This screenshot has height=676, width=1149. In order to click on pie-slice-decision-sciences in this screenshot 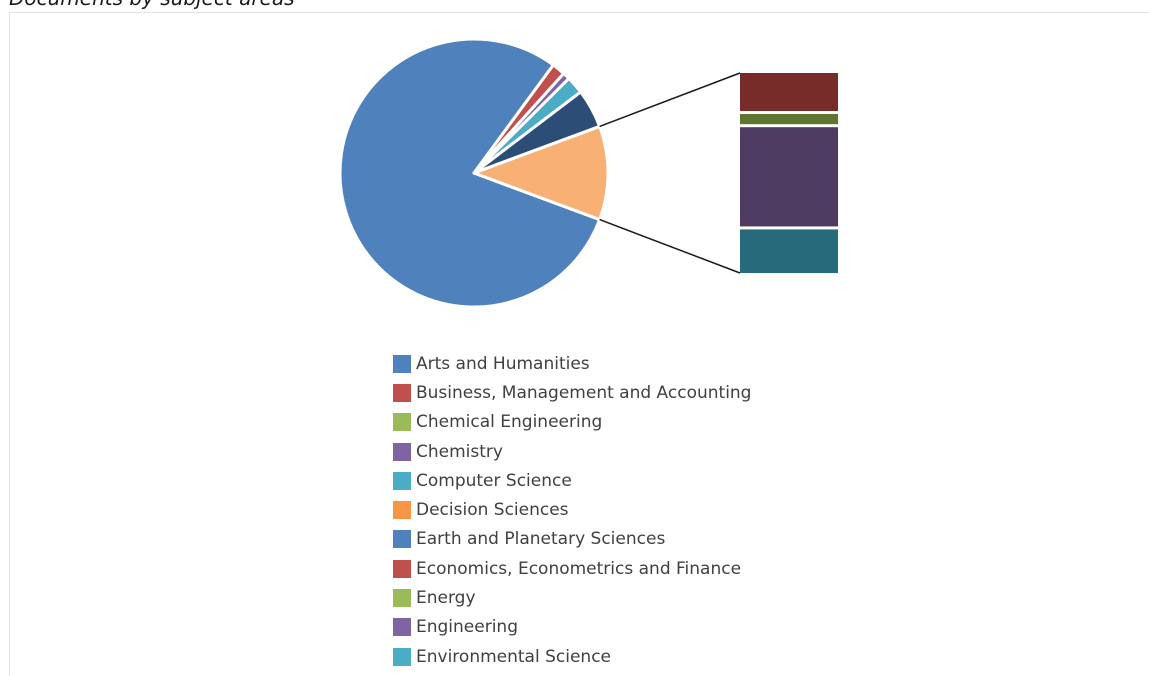, I will do `click(541, 173)`.